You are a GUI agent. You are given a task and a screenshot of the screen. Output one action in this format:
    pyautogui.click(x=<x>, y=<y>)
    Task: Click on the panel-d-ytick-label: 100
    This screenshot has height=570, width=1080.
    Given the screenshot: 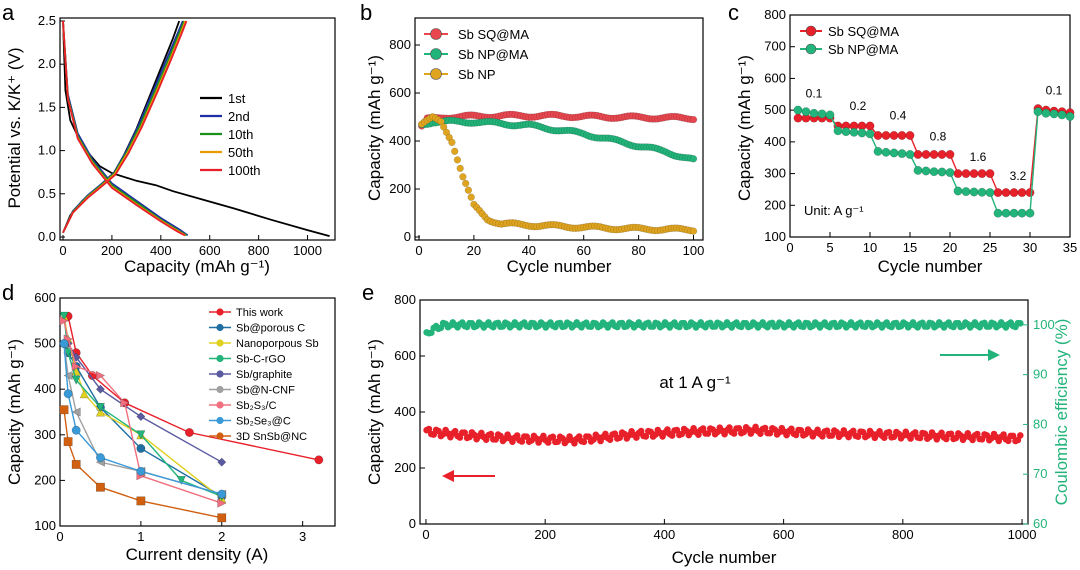 What is the action you would take?
    pyautogui.click(x=45, y=525)
    